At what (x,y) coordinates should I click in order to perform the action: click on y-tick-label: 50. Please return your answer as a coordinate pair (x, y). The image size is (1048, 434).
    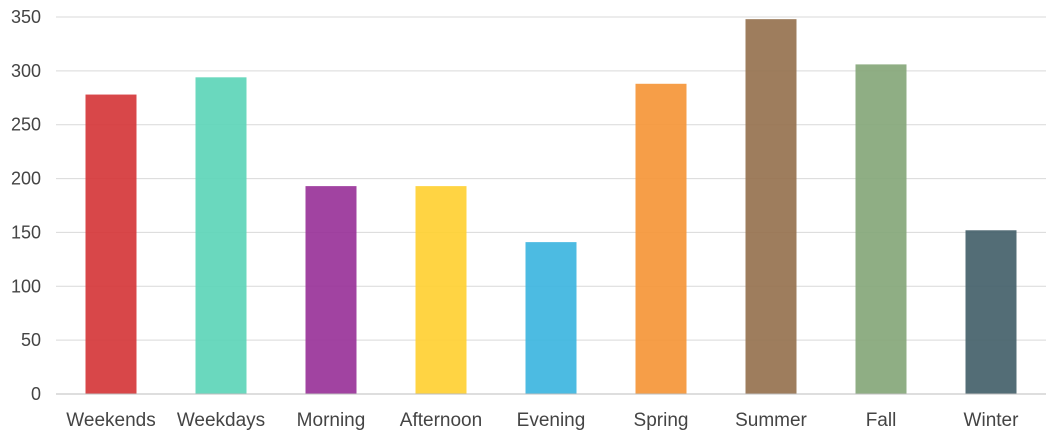
    Looking at the image, I should click on (31, 340).